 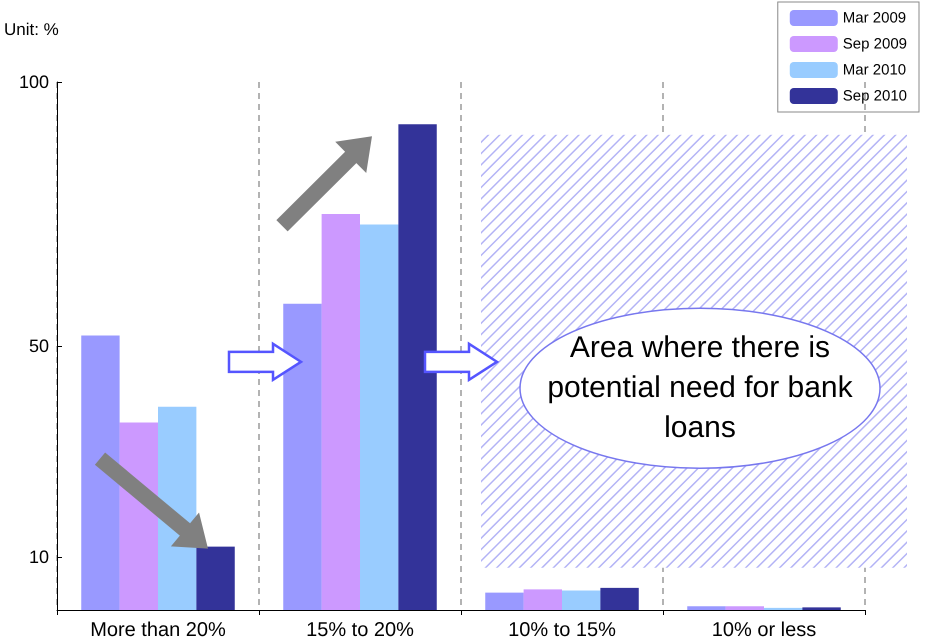 I want to click on y-tick-label: 100, so click(x=33, y=82).